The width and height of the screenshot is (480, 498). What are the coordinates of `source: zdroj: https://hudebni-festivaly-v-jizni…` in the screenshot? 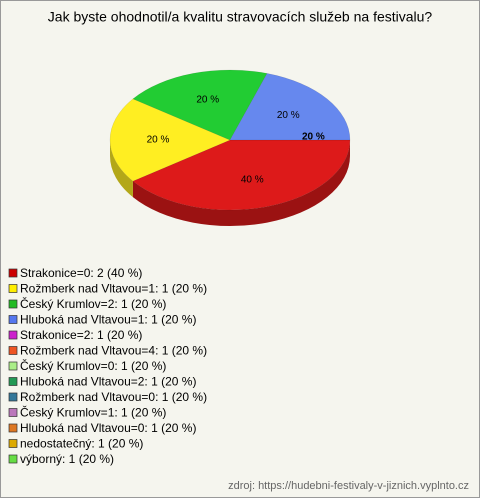 It's located at (348, 486).